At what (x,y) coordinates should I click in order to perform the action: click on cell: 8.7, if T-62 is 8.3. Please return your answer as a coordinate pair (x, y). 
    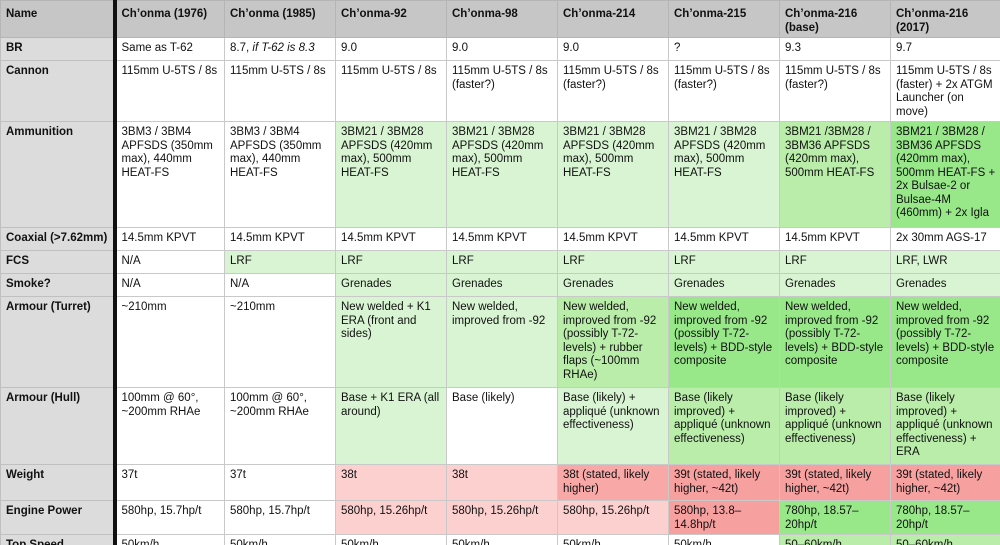
    Looking at the image, I should click on (280, 49).